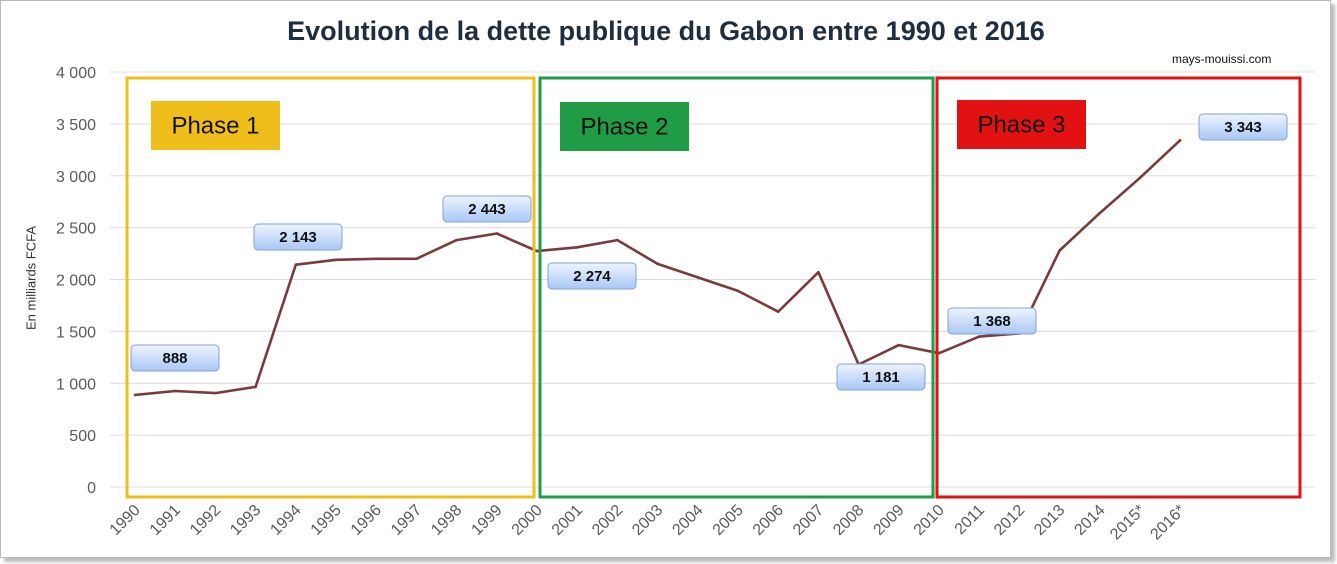 Image resolution: width=1337 pixels, height=564 pixels. I want to click on x-tick-label: 2005, so click(728, 520).